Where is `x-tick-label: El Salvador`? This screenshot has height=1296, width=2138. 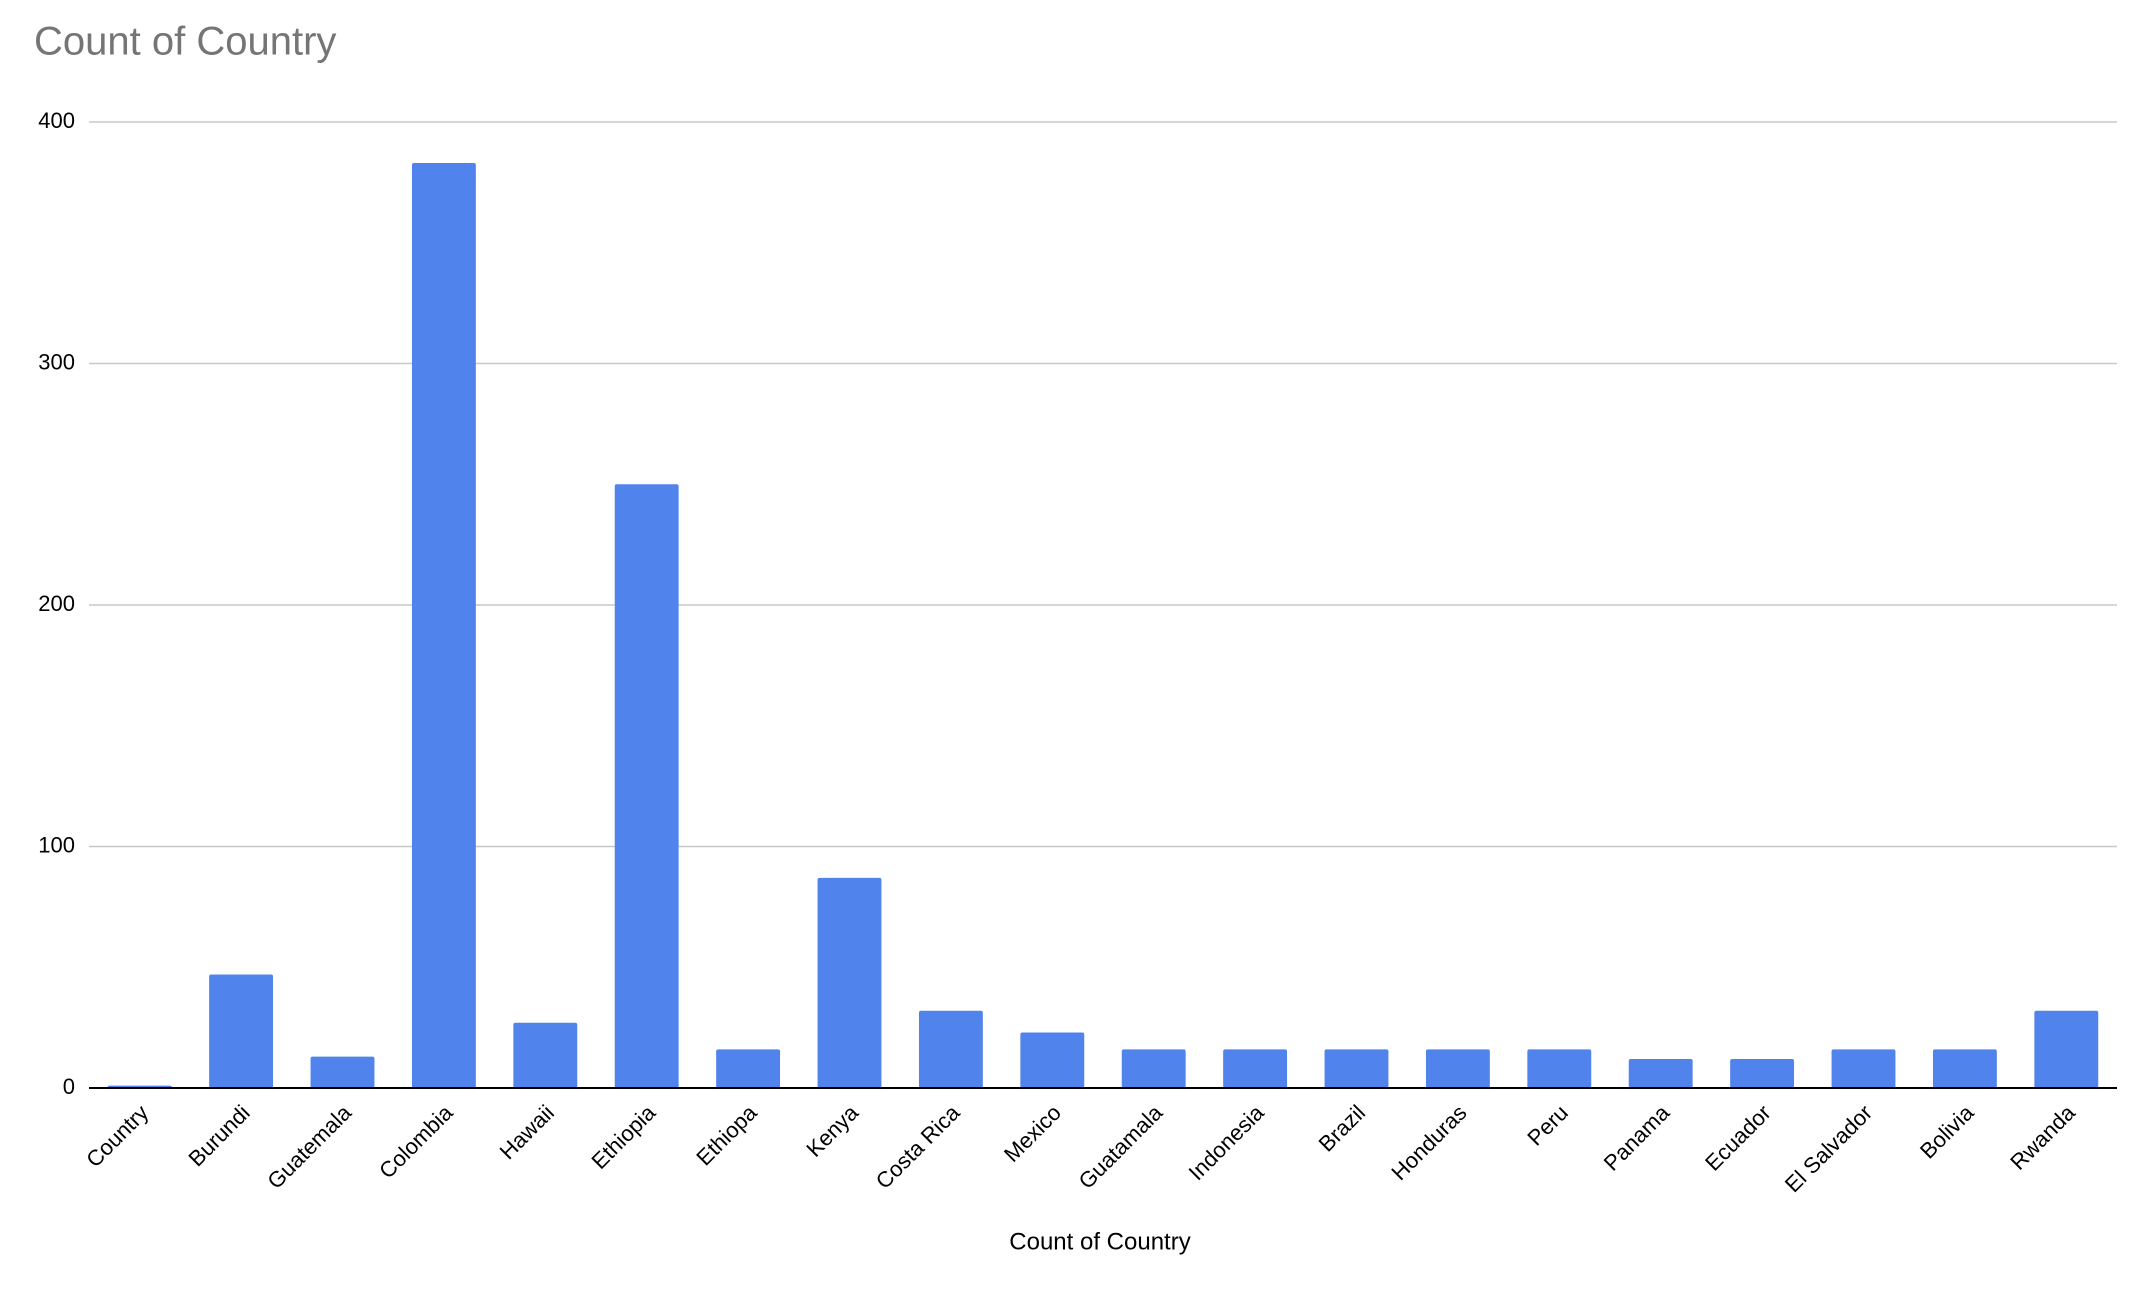
x-tick-label: El Salvador is located at coordinates (1828, 1148).